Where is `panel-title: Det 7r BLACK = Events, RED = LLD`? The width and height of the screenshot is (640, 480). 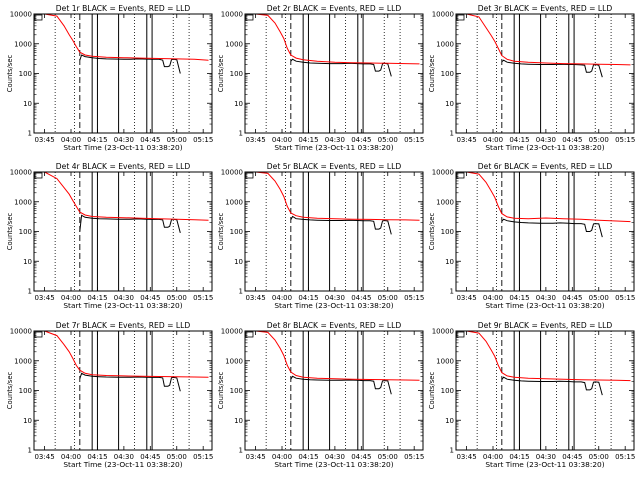
panel-title: Det 7r BLACK = Events, RED = LLD is located at coordinates (123, 325).